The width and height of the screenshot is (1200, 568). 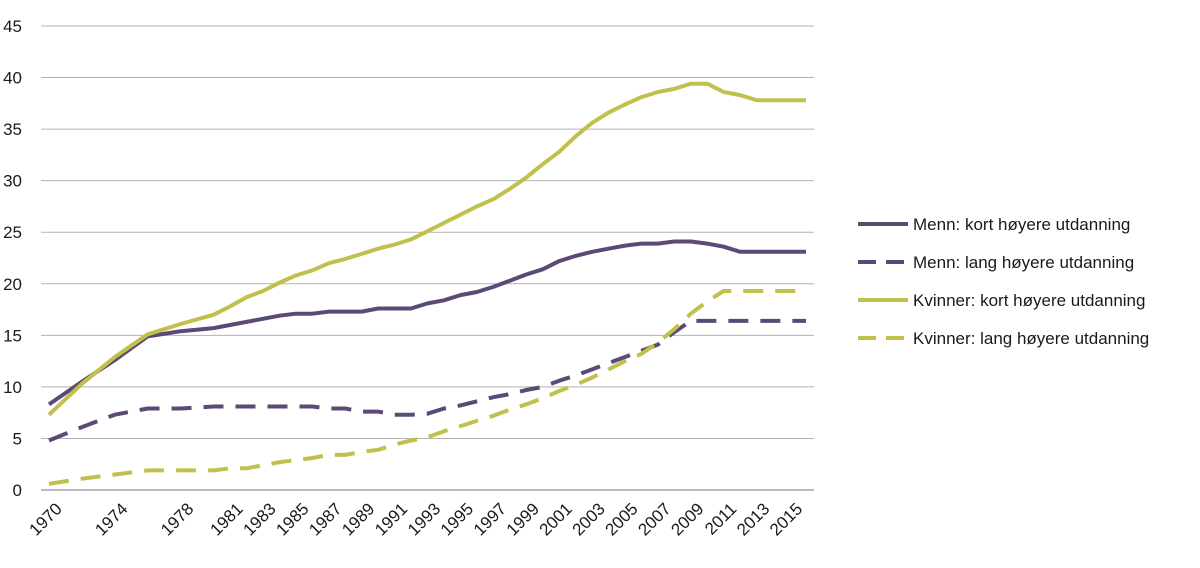 What do you see at coordinates (753, 519) in the screenshot?
I see `x-tick-label: 2013` at bounding box center [753, 519].